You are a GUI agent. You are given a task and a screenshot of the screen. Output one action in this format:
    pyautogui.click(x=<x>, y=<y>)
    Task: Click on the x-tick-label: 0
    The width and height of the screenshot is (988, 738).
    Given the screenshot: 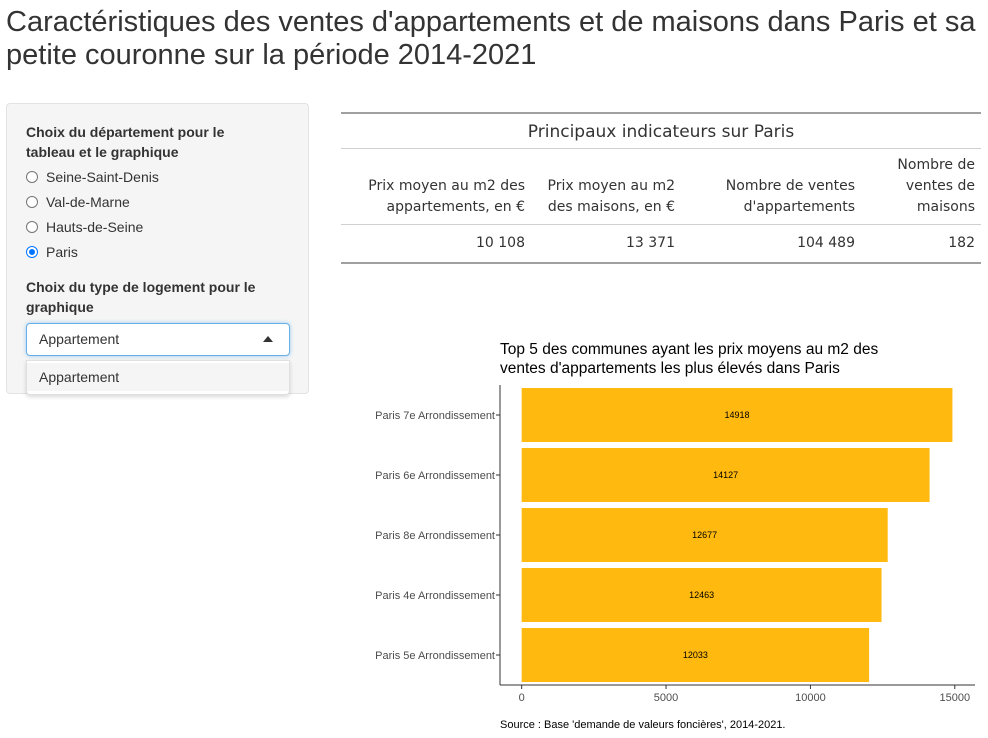 What is the action you would take?
    pyautogui.click(x=522, y=698)
    